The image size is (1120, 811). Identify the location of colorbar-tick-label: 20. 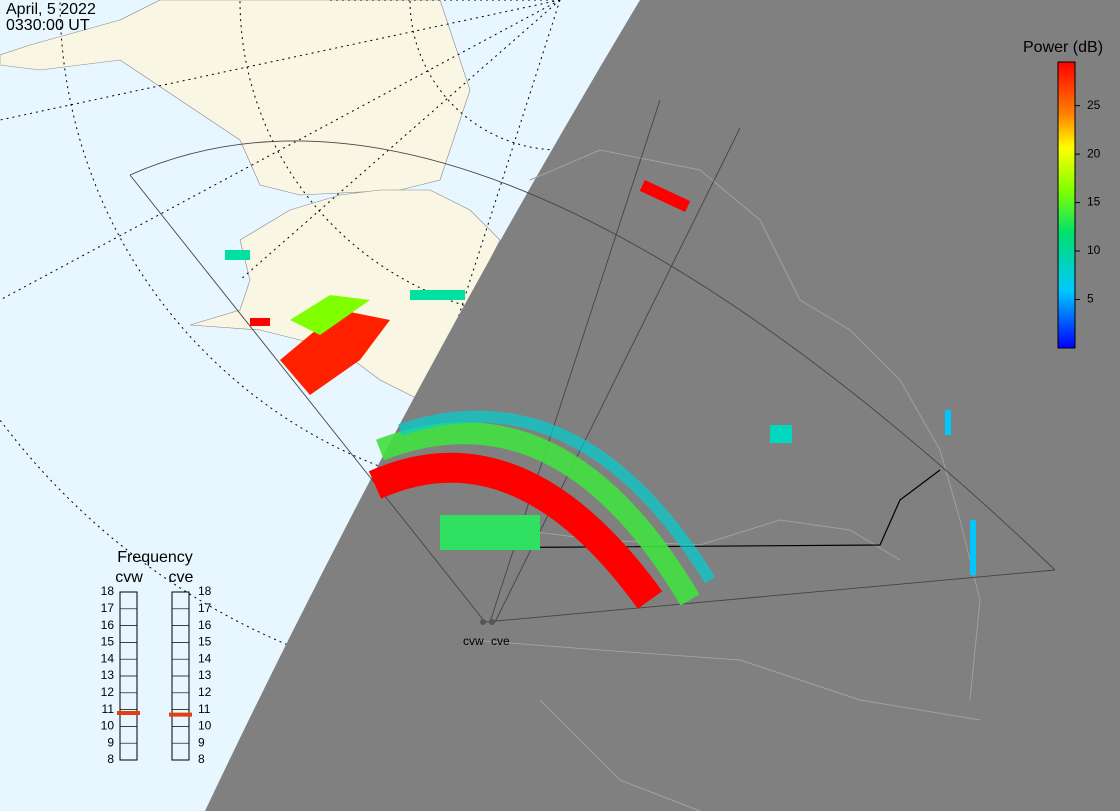
(1094, 153).